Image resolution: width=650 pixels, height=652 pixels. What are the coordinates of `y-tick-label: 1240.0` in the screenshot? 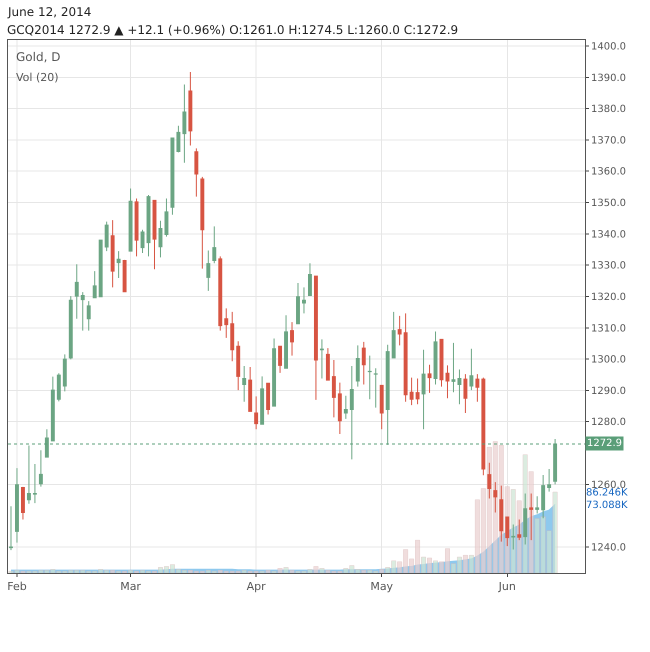 It's located at (608, 548).